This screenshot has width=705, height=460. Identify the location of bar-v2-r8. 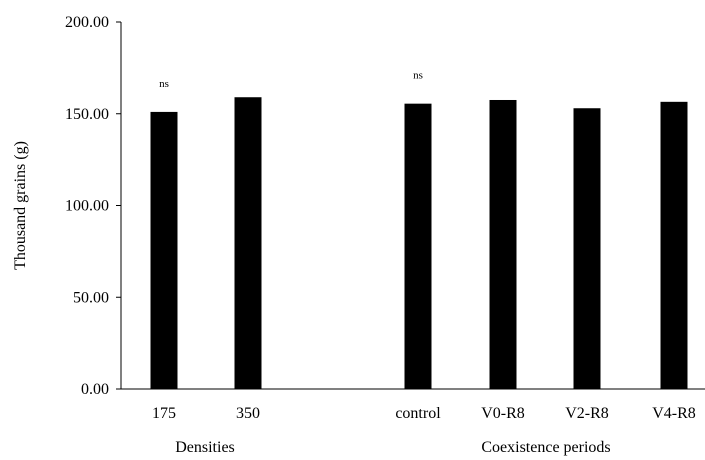
(587, 249).